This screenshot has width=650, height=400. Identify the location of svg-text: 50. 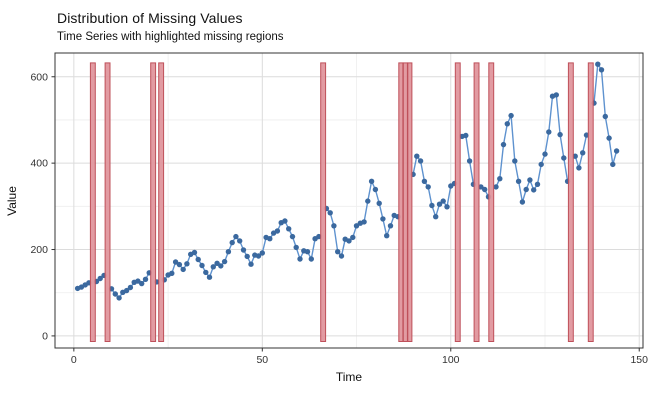
(262, 360).